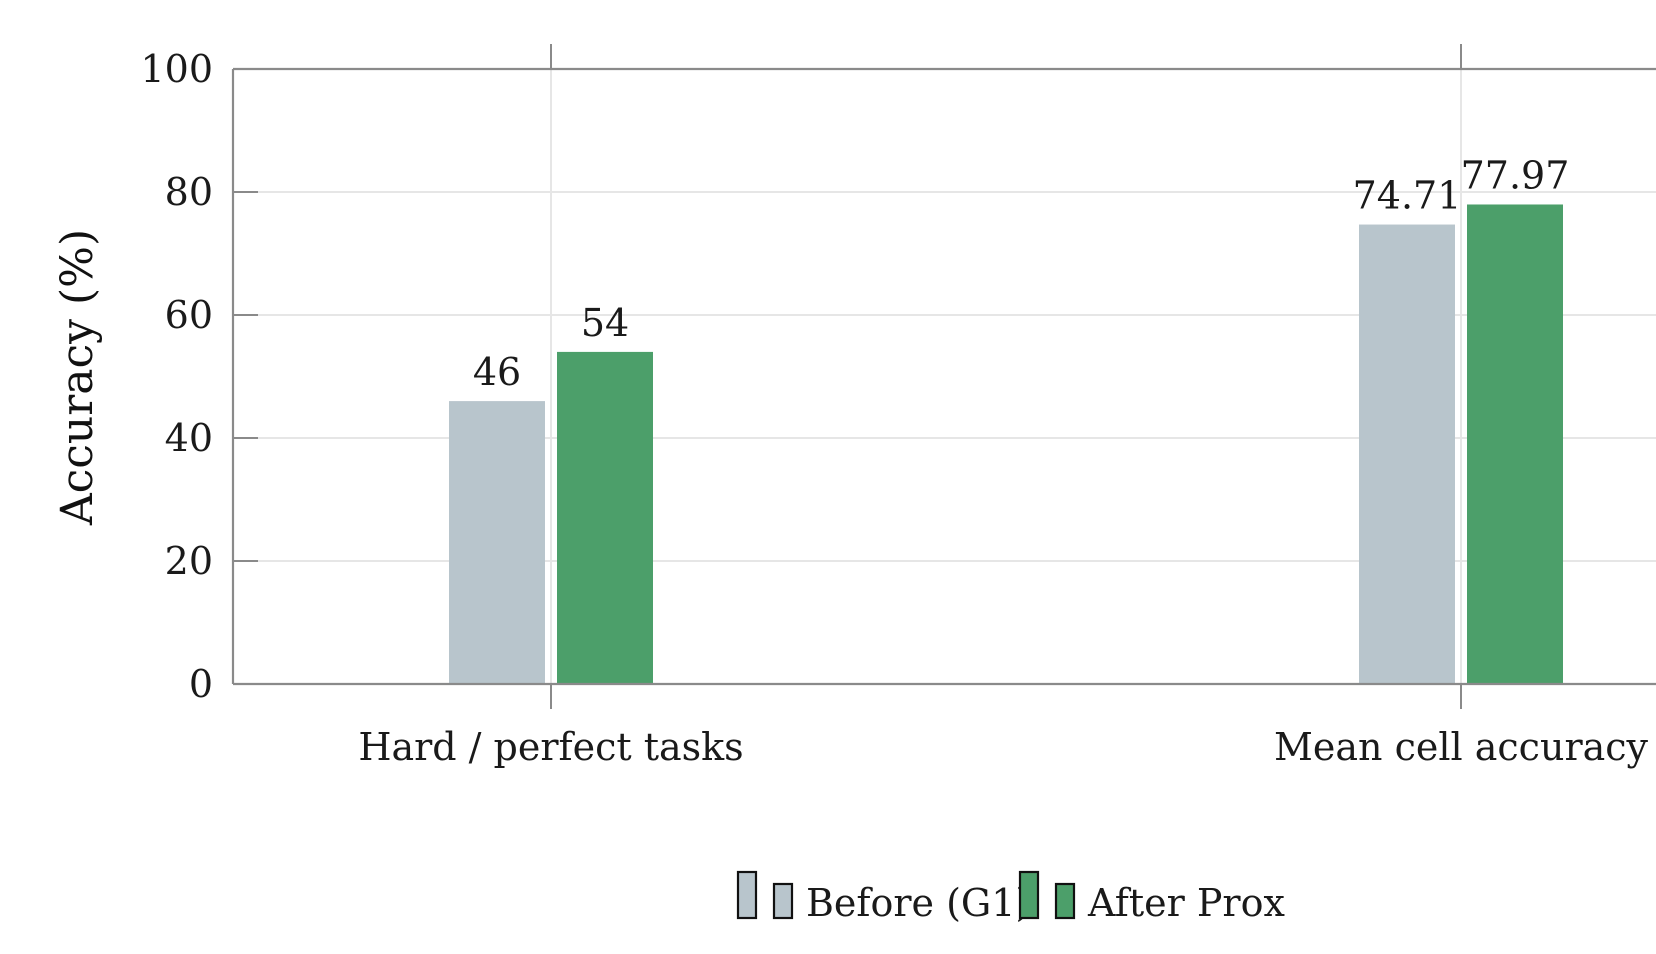 The height and width of the screenshot is (954, 1656). I want to click on y-tick-labels: 0 20 40 60 80 100, so click(176, 376).